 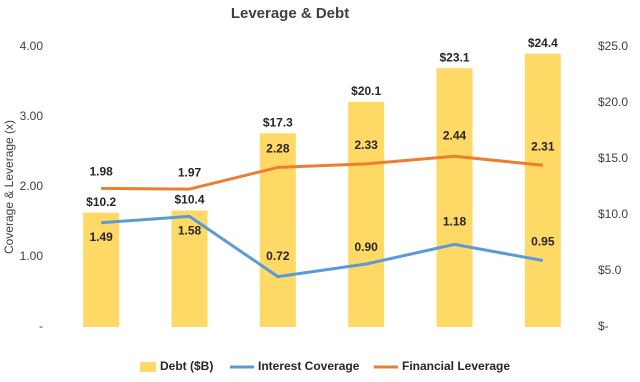 What do you see at coordinates (190, 172) in the screenshot?
I see `data-label: 1.97` at bounding box center [190, 172].